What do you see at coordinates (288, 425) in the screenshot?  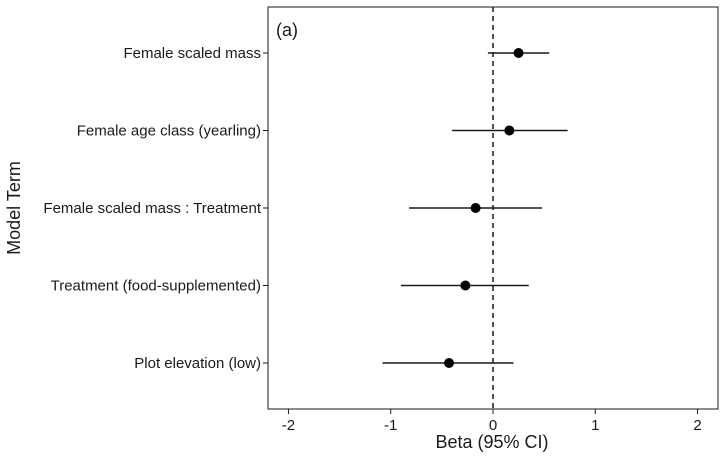 I see `x-tick-label: -2` at bounding box center [288, 425].